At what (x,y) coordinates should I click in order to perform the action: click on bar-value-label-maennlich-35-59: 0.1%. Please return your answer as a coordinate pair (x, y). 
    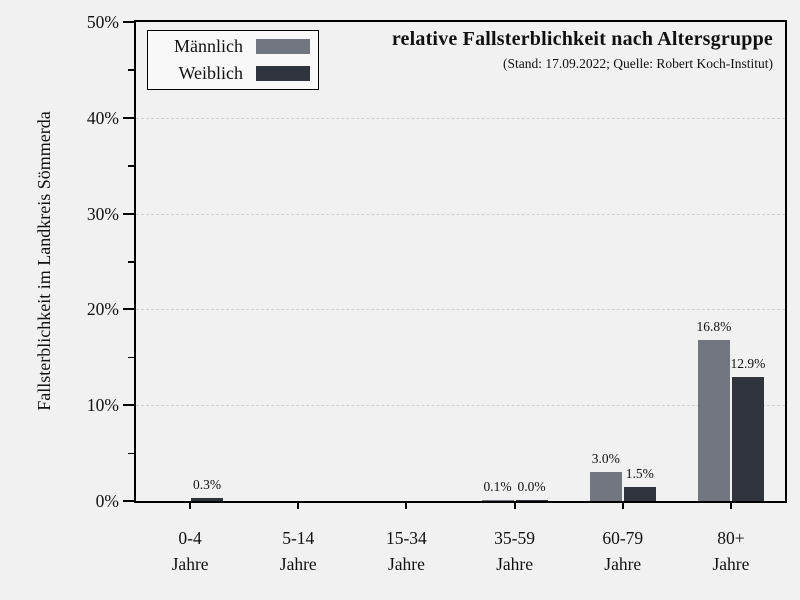
    Looking at the image, I should click on (497, 486).